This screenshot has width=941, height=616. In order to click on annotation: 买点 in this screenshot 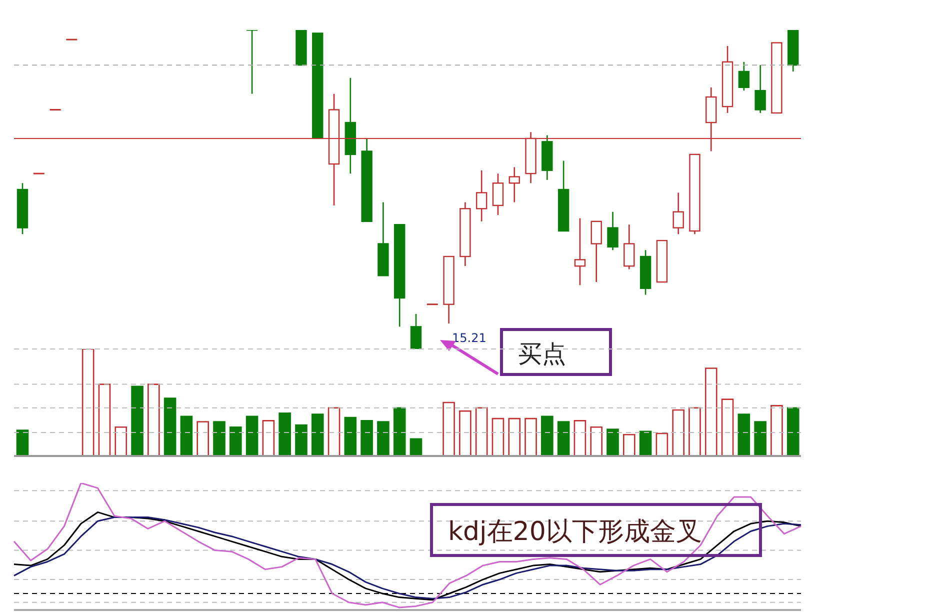, I will do `click(542, 354)`.